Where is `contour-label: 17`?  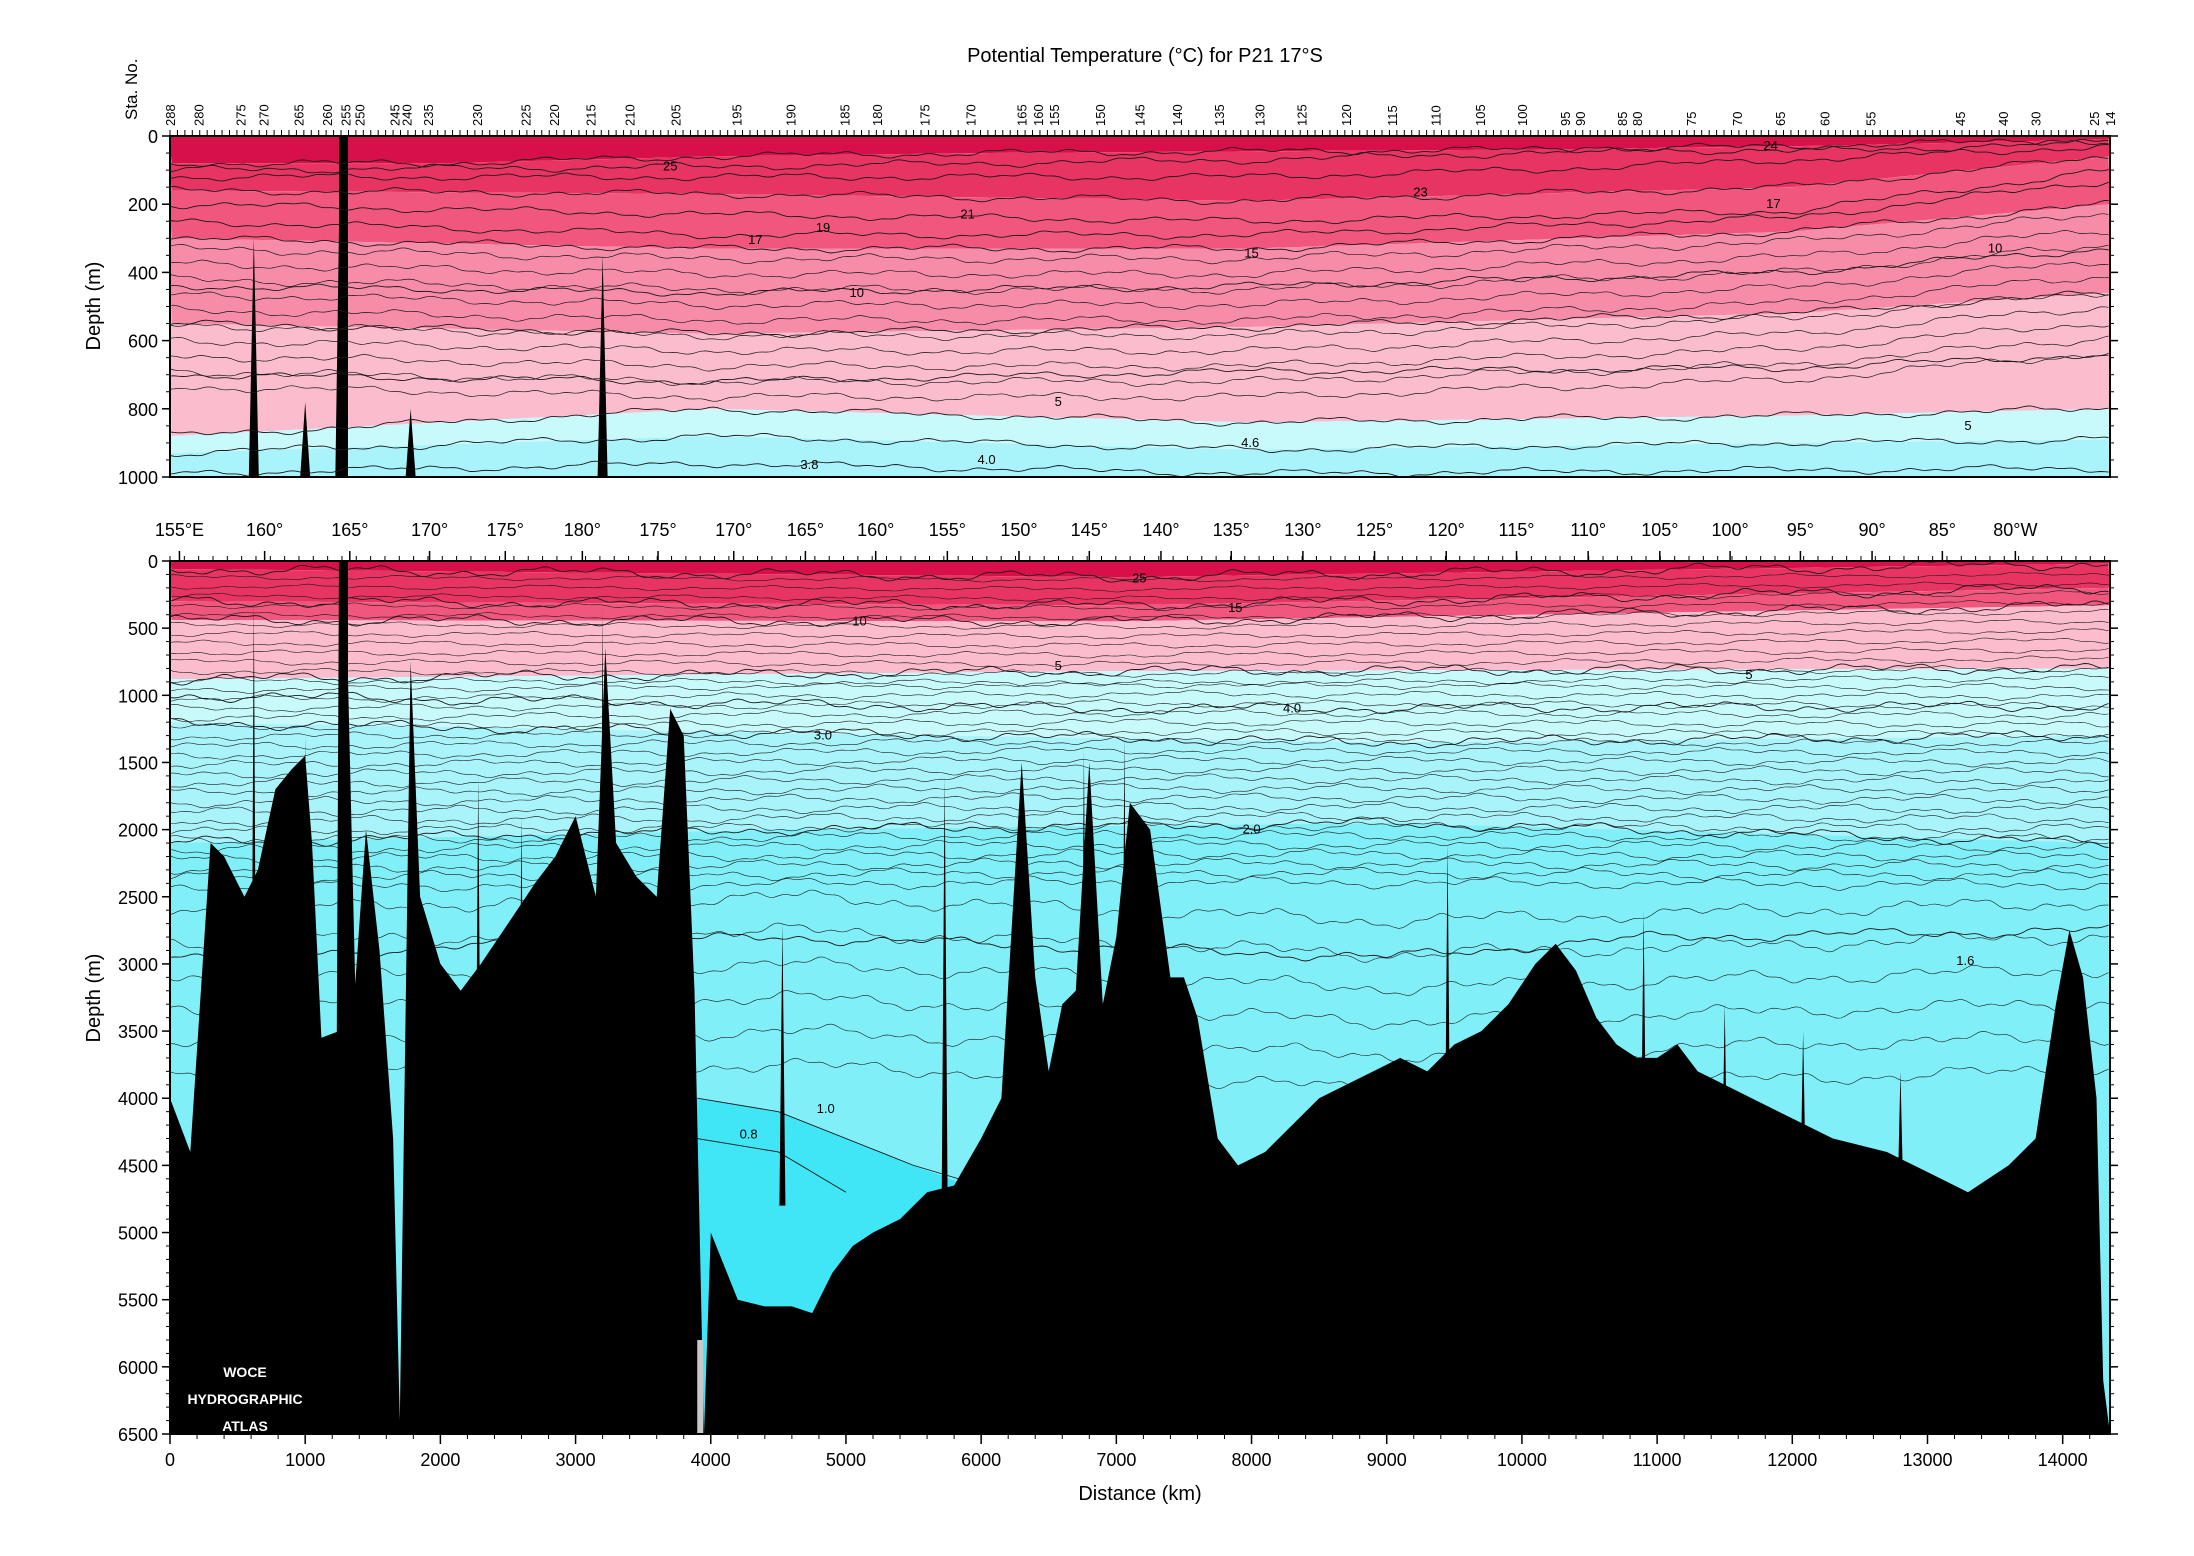 contour-label: 17 is located at coordinates (1773, 203).